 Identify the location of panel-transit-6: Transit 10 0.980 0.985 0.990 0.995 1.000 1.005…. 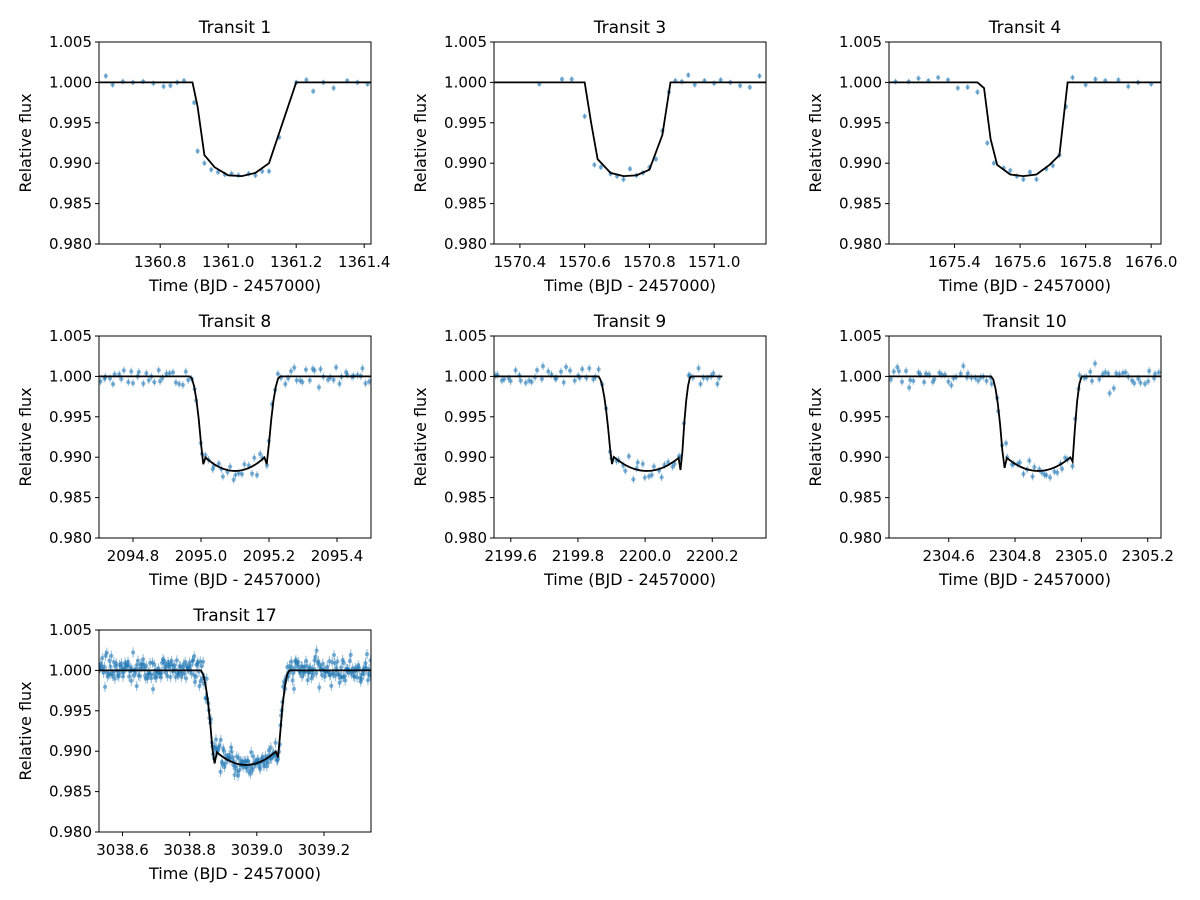
(990, 450).